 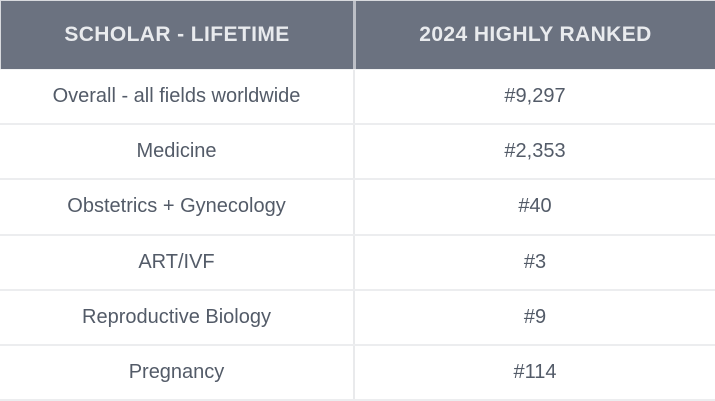 I want to click on field-label: Overall - all fields worldwide, so click(x=177, y=97).